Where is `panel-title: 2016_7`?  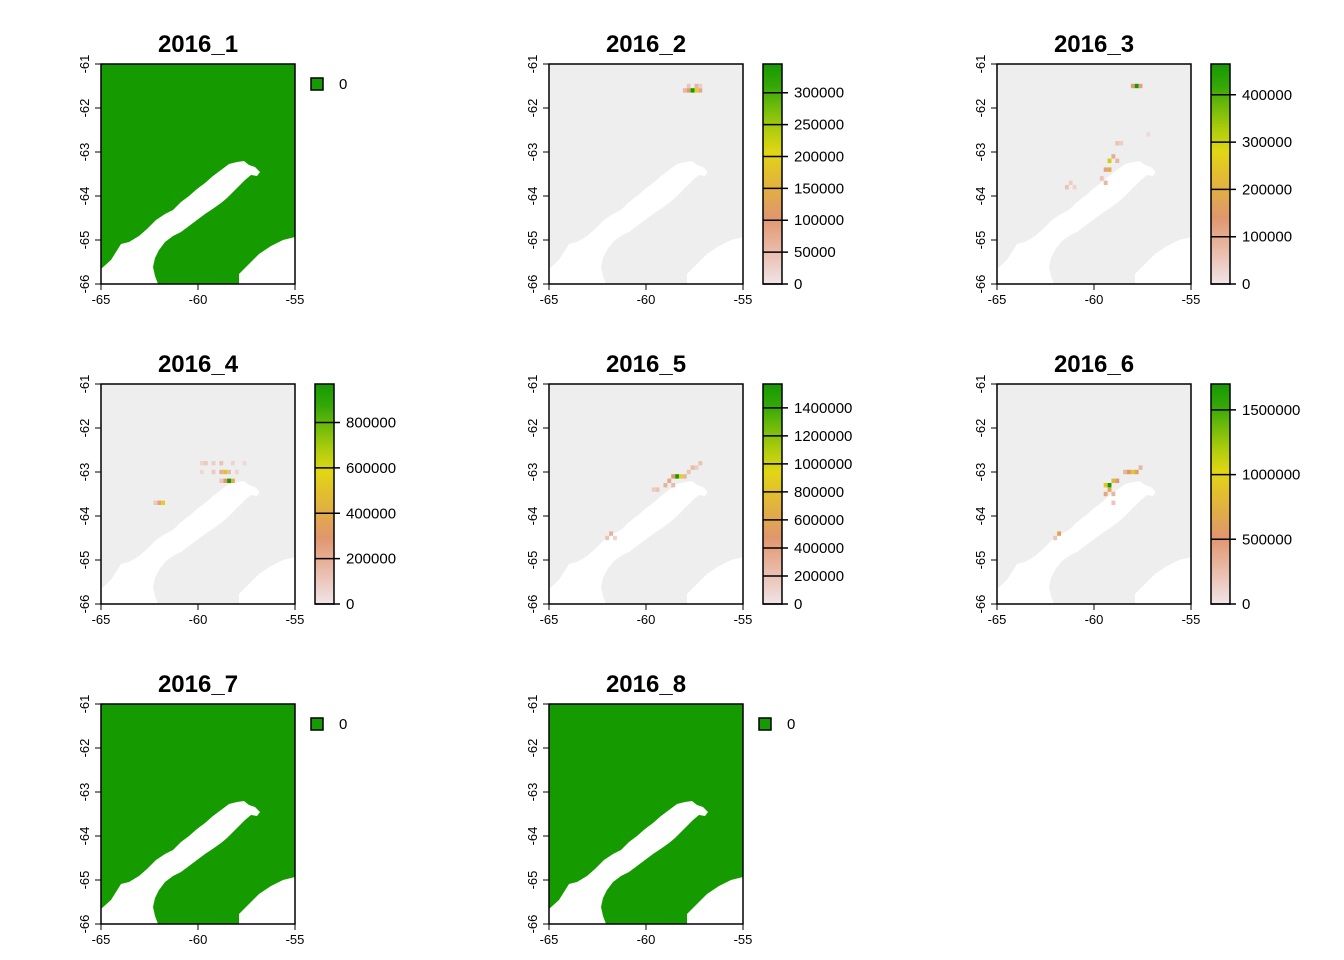 panel-title: 2016_7 is located at coordinates (198, 684).